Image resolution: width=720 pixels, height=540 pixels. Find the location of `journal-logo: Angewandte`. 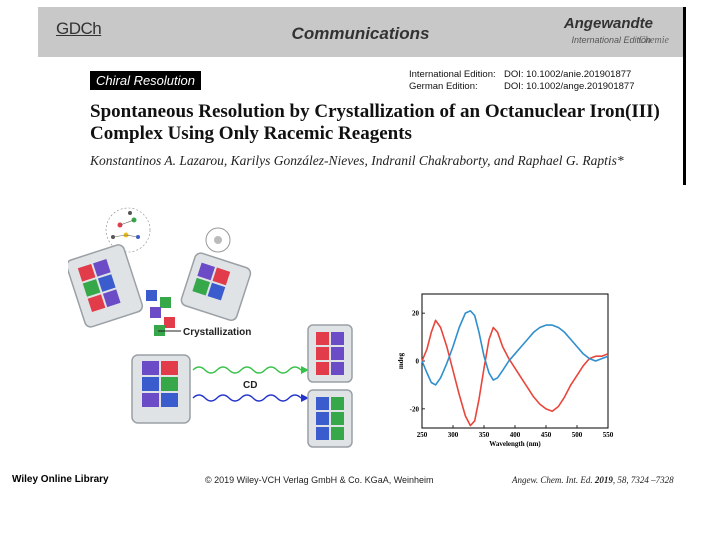

journal-logo: Angewandte is located at coordinates (608, 23).